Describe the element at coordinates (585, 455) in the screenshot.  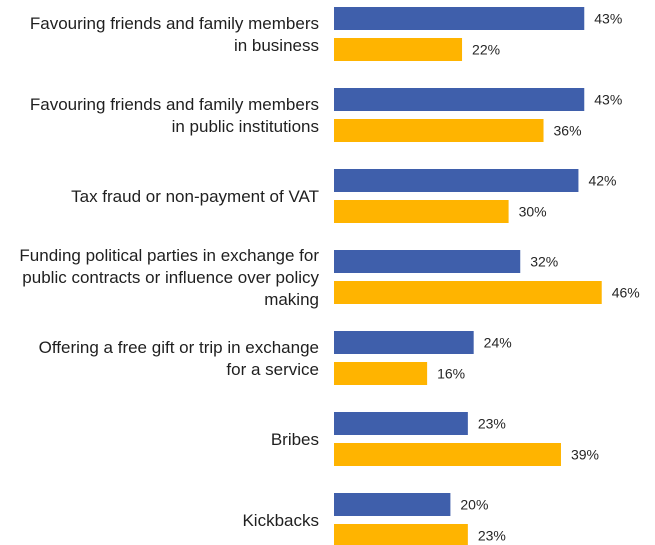
I see `value-label: 39%` at that location.